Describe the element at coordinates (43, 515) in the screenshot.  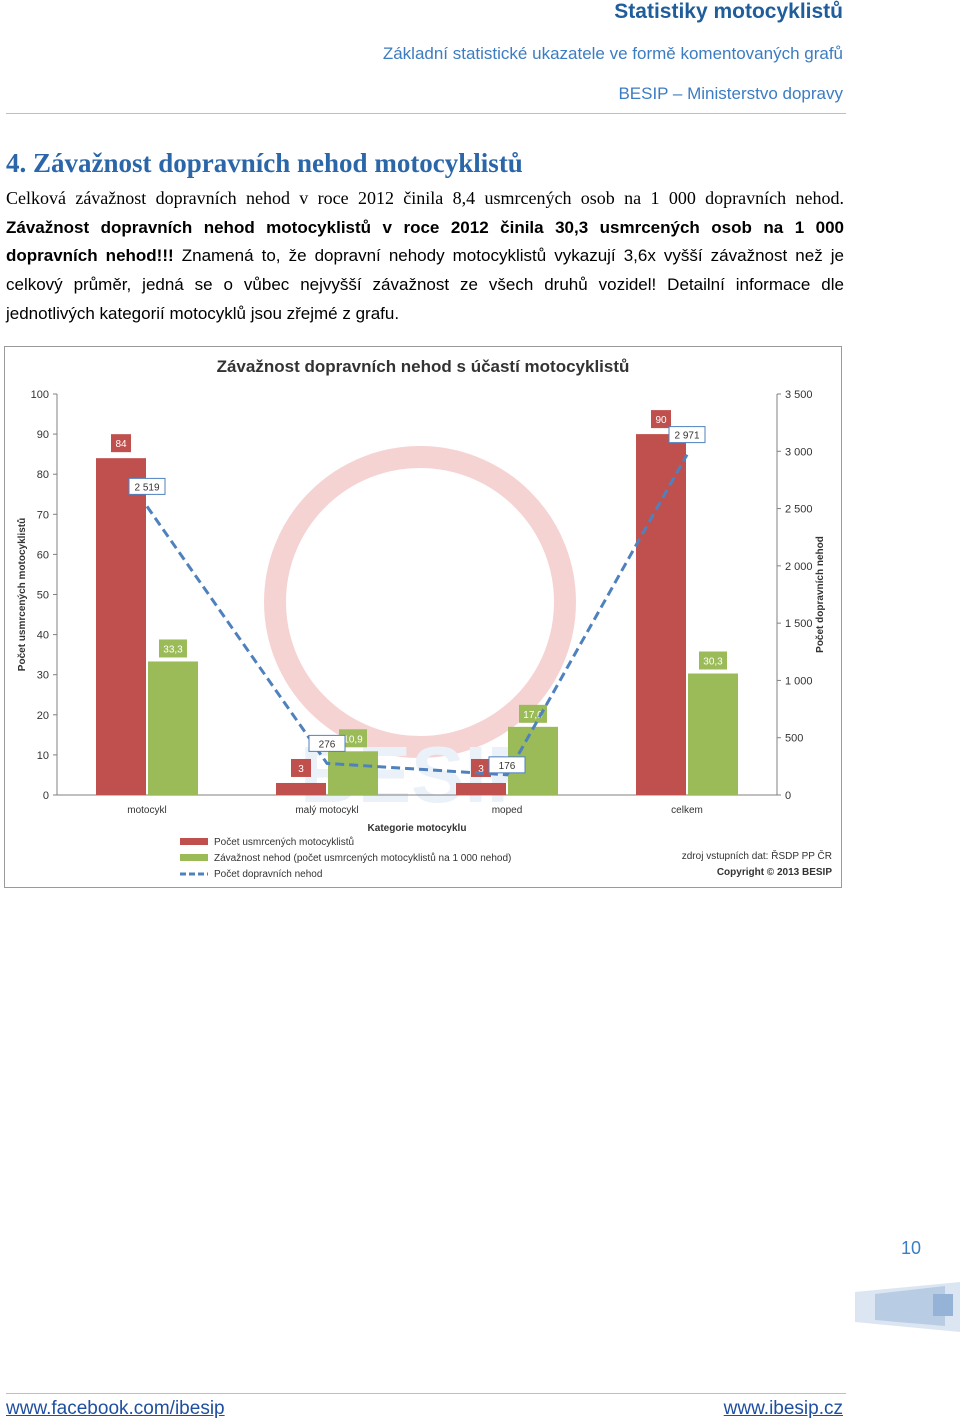
I see `left-tick-label: 70` at that location.